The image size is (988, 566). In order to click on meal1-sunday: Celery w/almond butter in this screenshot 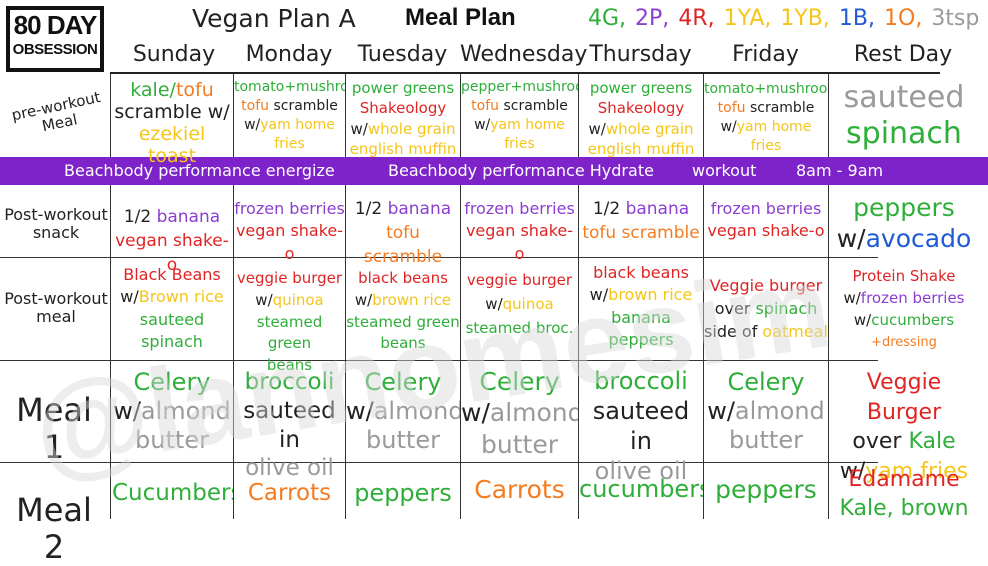, I will do `click(172, 411)`.